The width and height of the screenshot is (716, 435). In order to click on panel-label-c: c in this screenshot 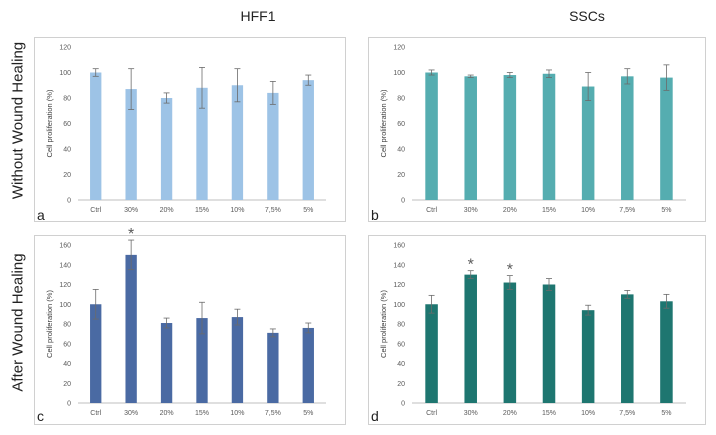, I will do `click(40, 416)`.